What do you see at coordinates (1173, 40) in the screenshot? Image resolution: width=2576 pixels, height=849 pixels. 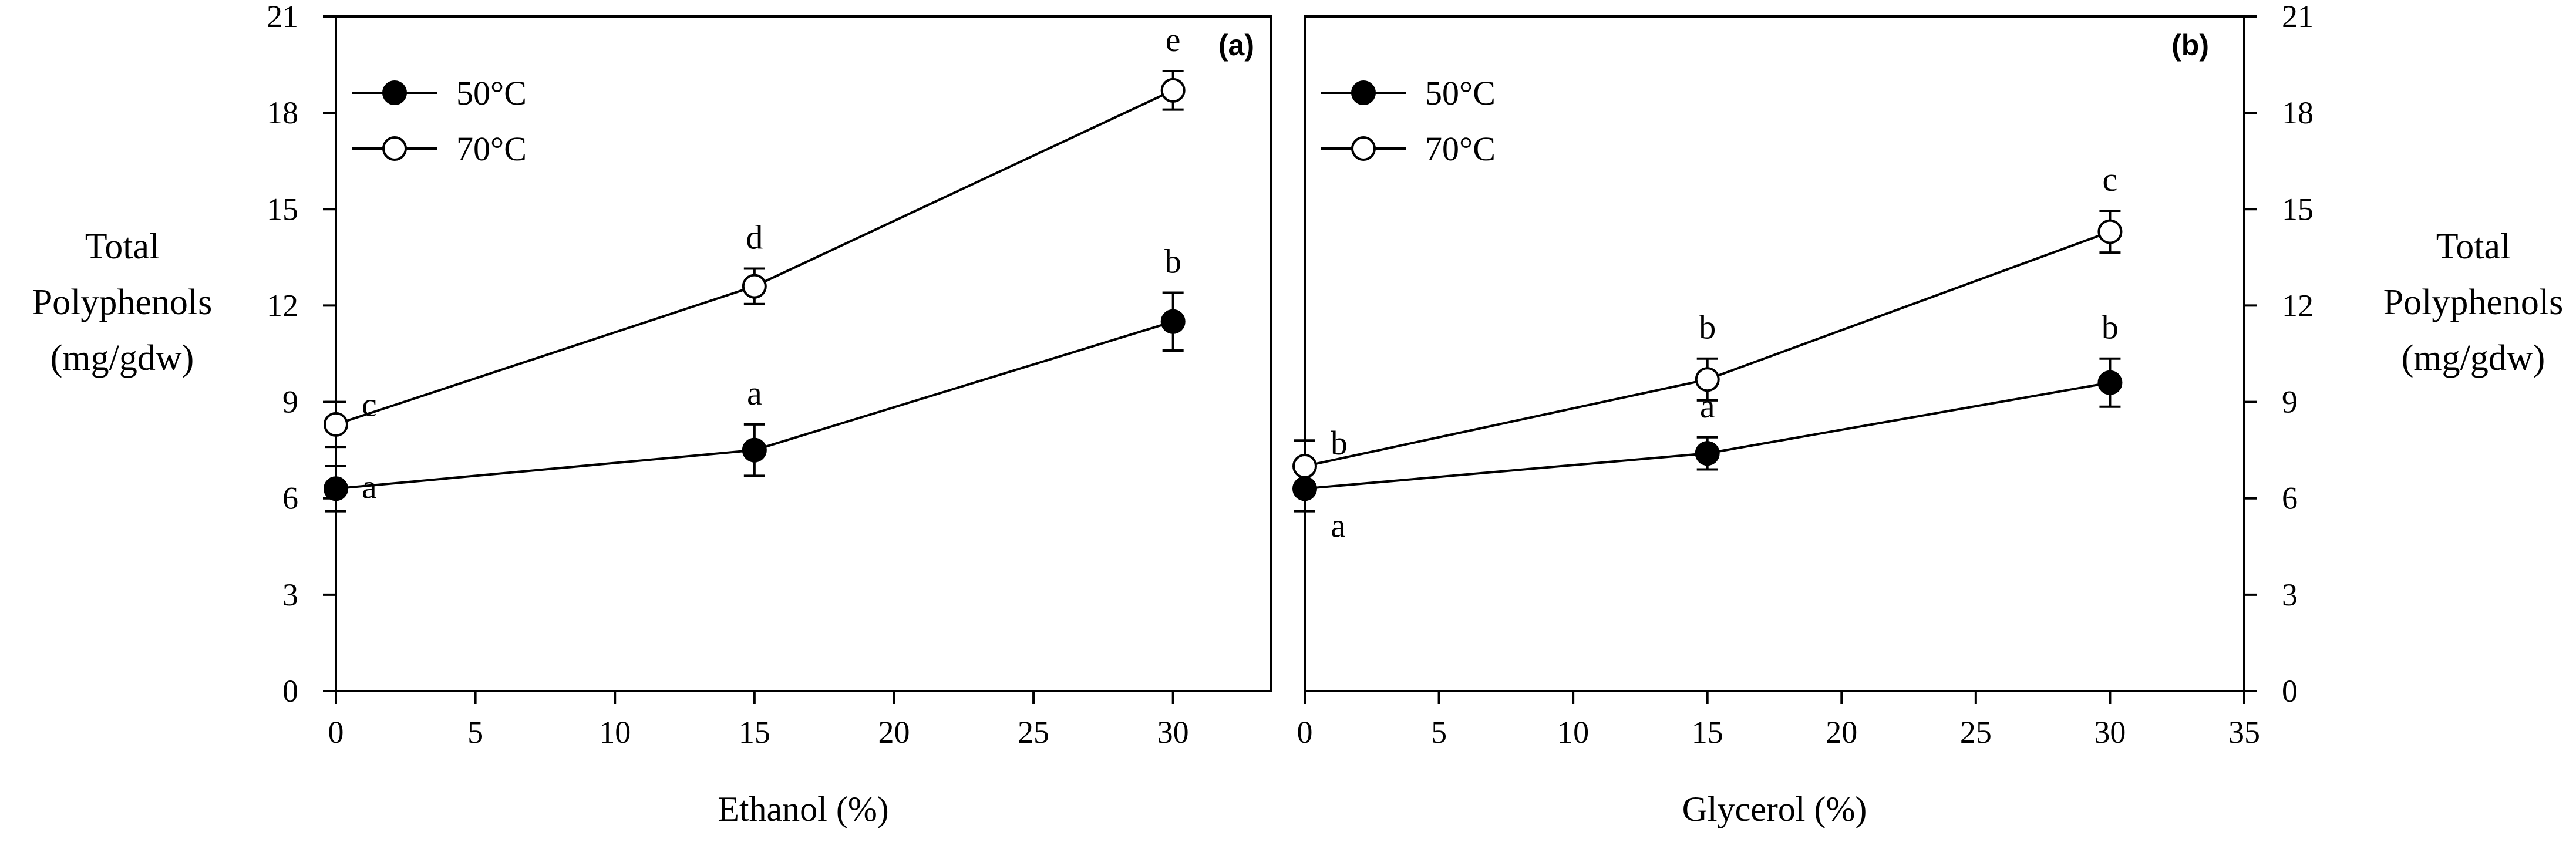 I see `significance-letter: e` at bounding box center [1173, 40].